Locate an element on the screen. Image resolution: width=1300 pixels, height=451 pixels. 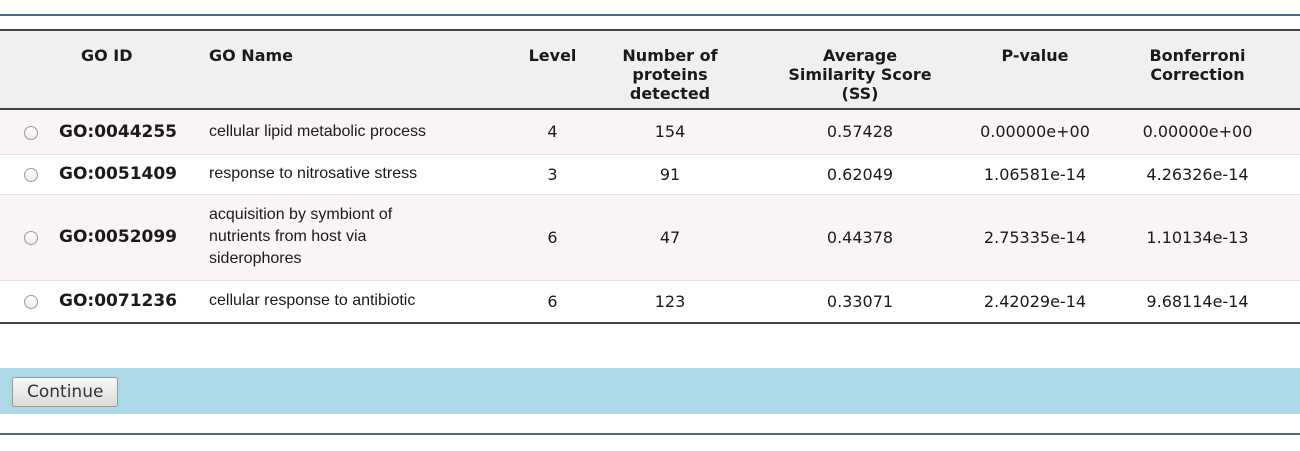
header-avg-ss: Average Similarity Score (SS) is located at coordinates (860, 69).